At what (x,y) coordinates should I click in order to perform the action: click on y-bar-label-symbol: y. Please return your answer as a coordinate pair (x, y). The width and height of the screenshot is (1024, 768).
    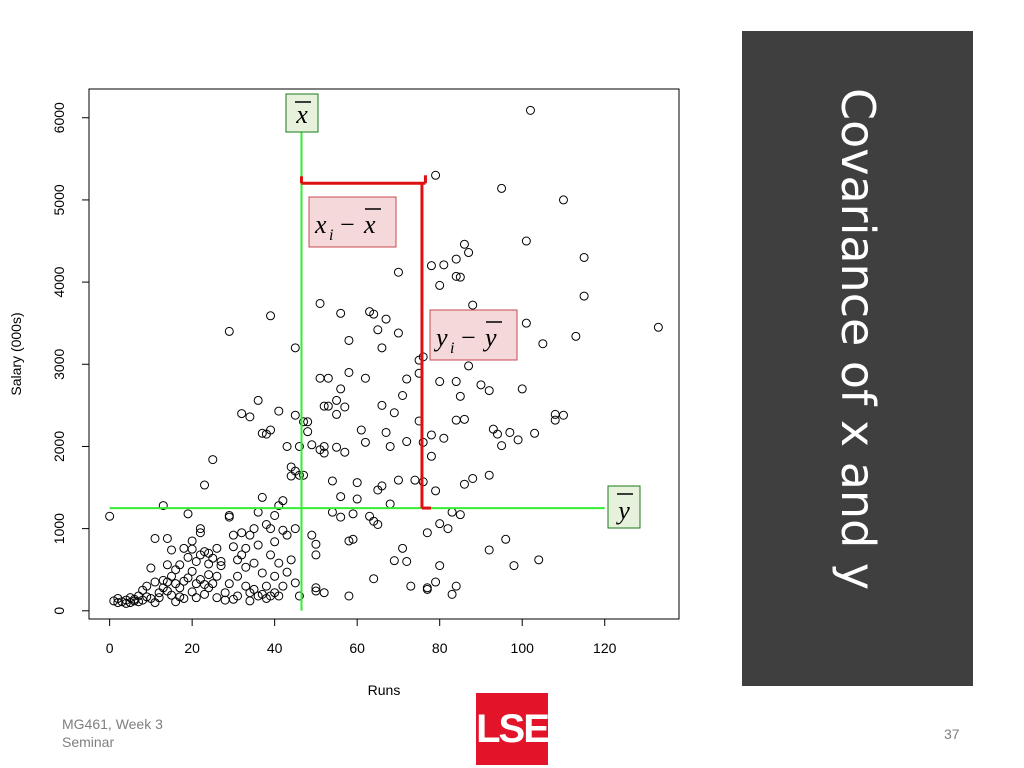
    Looking at the image, I should click on (622, 510).